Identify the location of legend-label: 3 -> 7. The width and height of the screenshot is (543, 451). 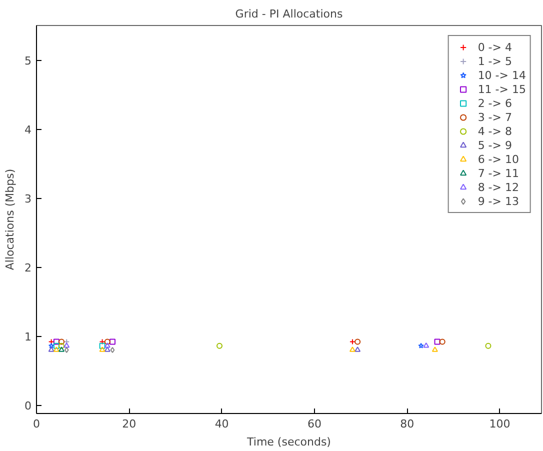
(495, 117).